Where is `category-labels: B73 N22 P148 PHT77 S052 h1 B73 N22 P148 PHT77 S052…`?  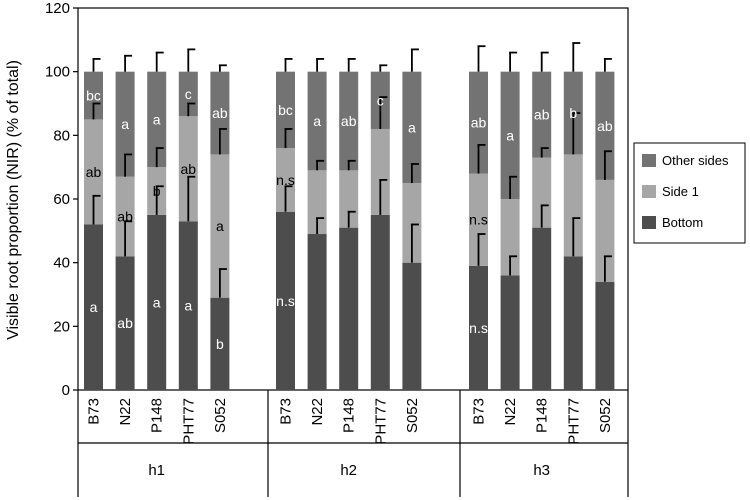 category-labels: B73 N22 P148 PHT77 S052 h1 B73 N22 P148 PHT77 S052… is located at coordinates (350, 438).